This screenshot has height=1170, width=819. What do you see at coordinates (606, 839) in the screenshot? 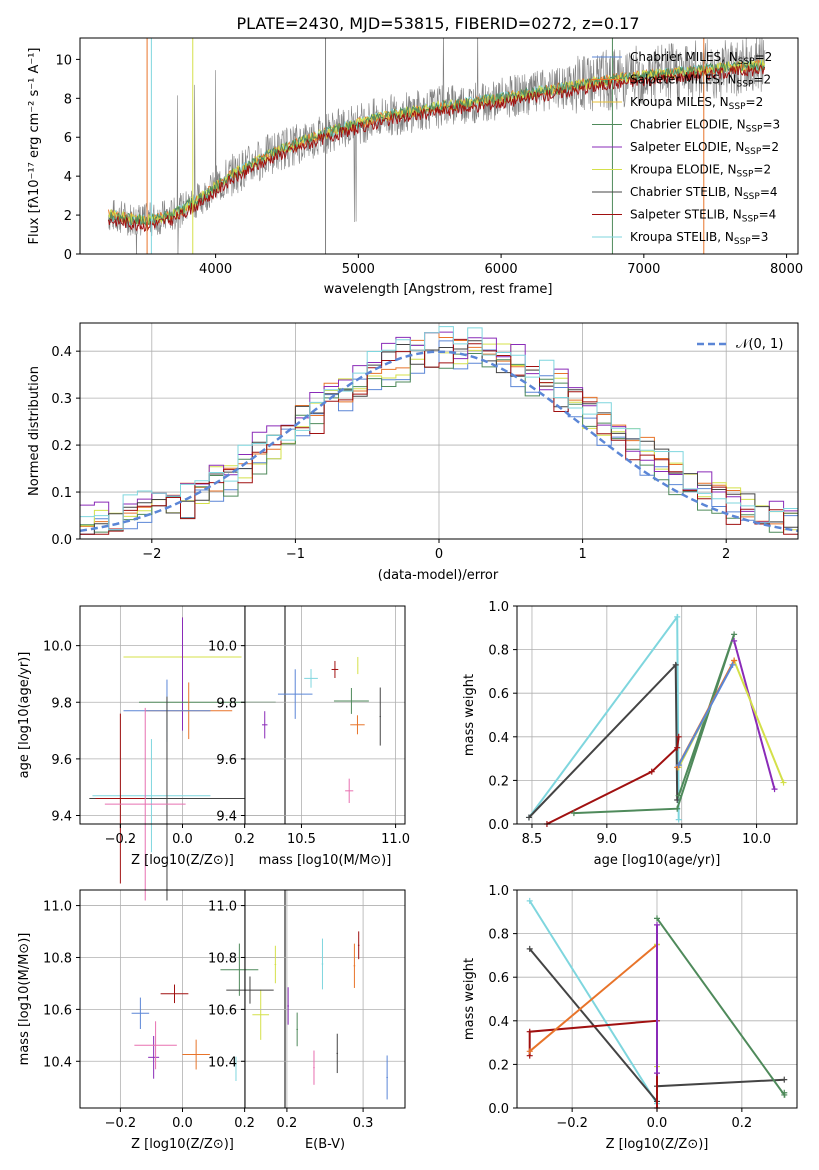
I see `age_vs_weight-xtick-label: 9.0` at bounding box center [606, 839].